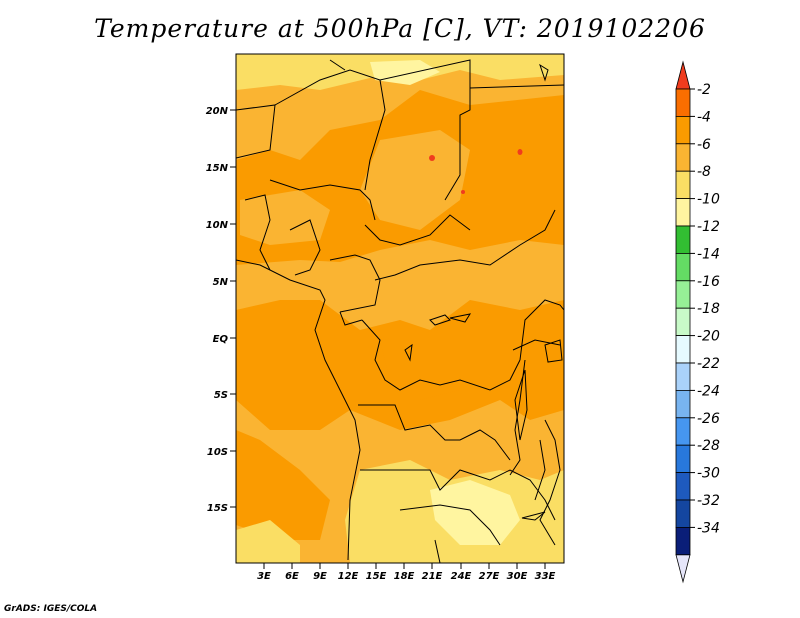 This screenshot has height=618, width=800. What do you see at coordinates (704, 145) in the screenshot?
I see `colorbar-label: -6` at bounding box center [704, 145].